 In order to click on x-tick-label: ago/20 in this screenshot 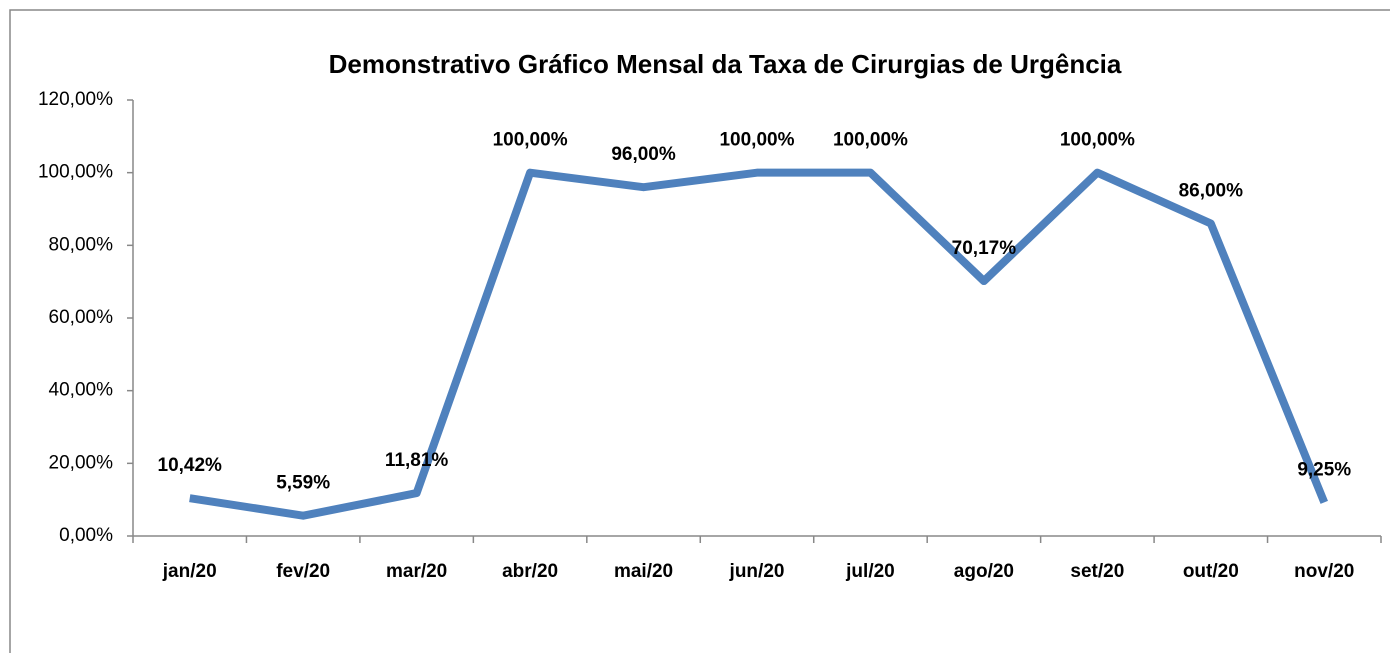, I will do `click(984, 571)`.